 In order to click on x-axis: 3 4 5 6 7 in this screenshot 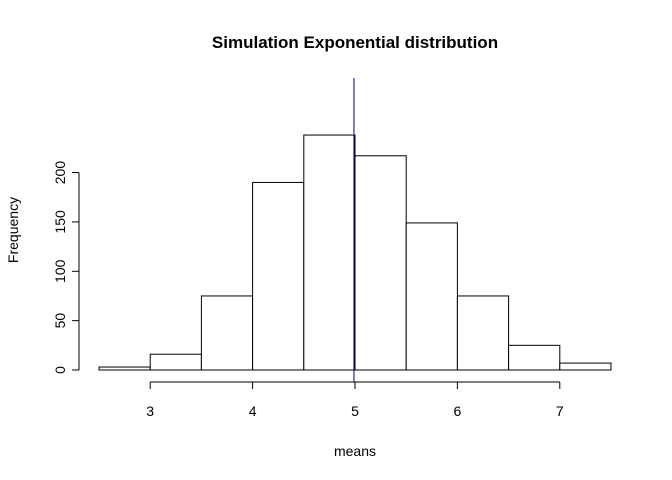, I will do `click(355, 400)`.